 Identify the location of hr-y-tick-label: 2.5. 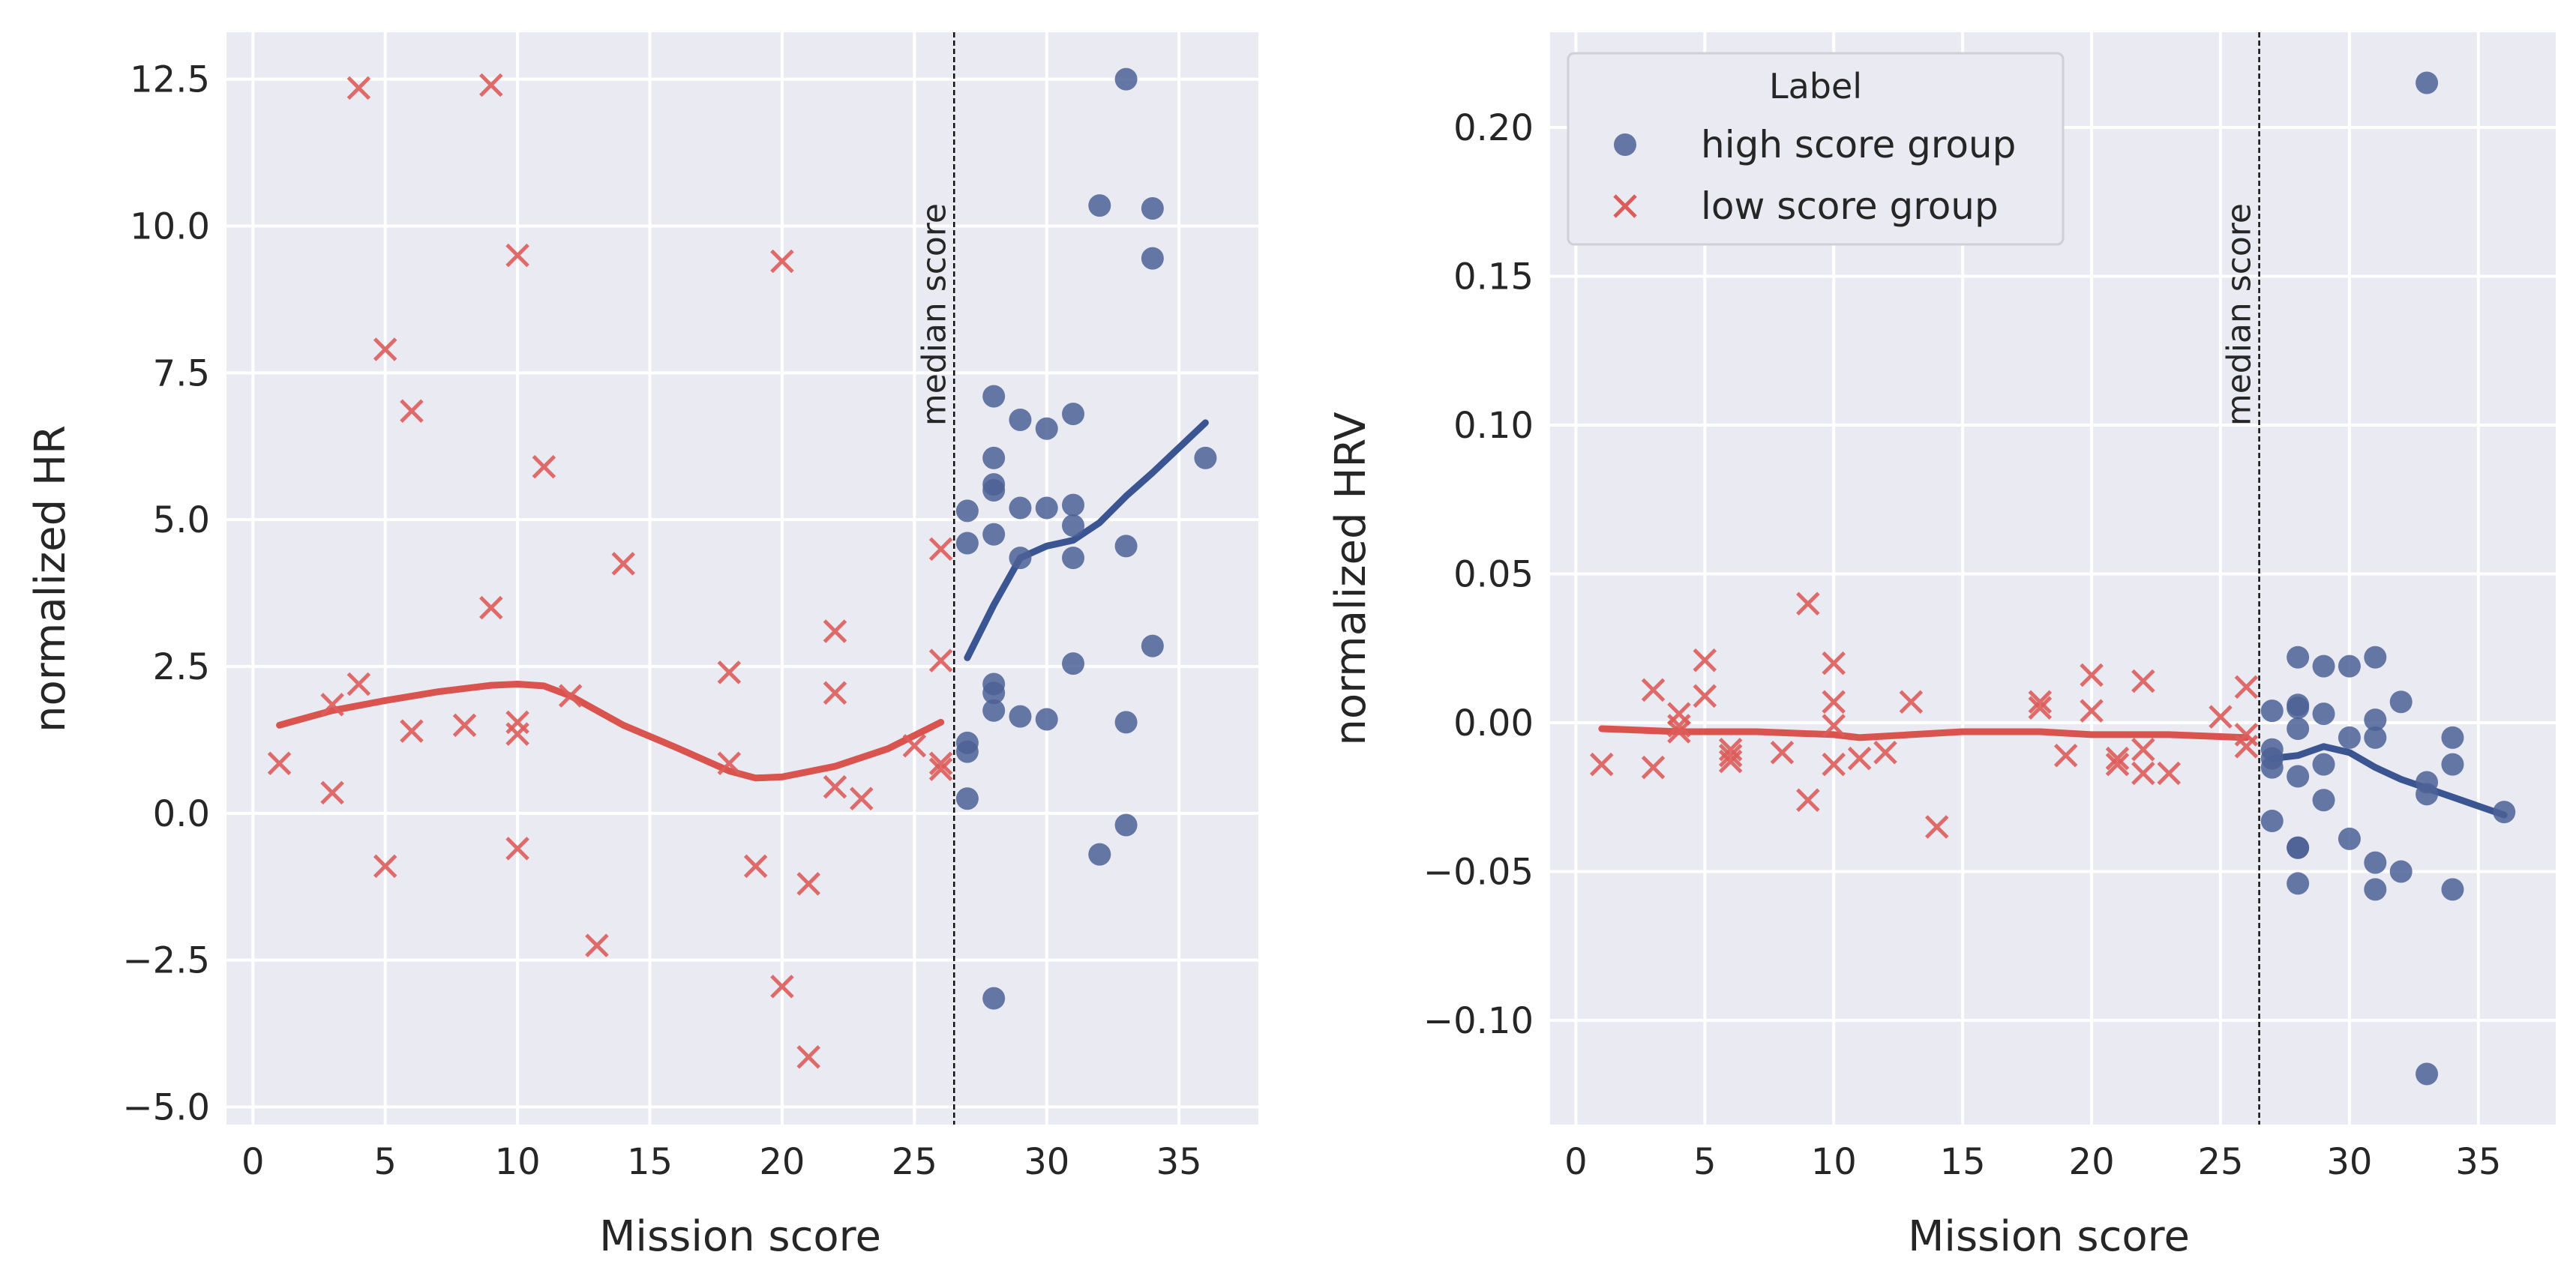
(182, 667).